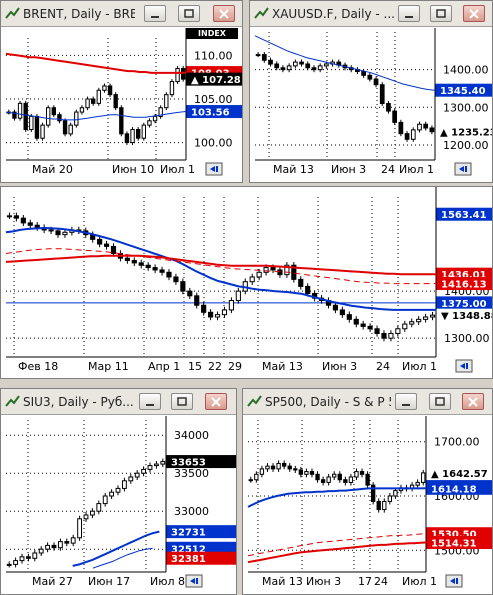 This screenshot has width=493, height=595. Describe the element at coordinates (381, 581) in the screenshot. I see `x-tick-label: 24` at that location.